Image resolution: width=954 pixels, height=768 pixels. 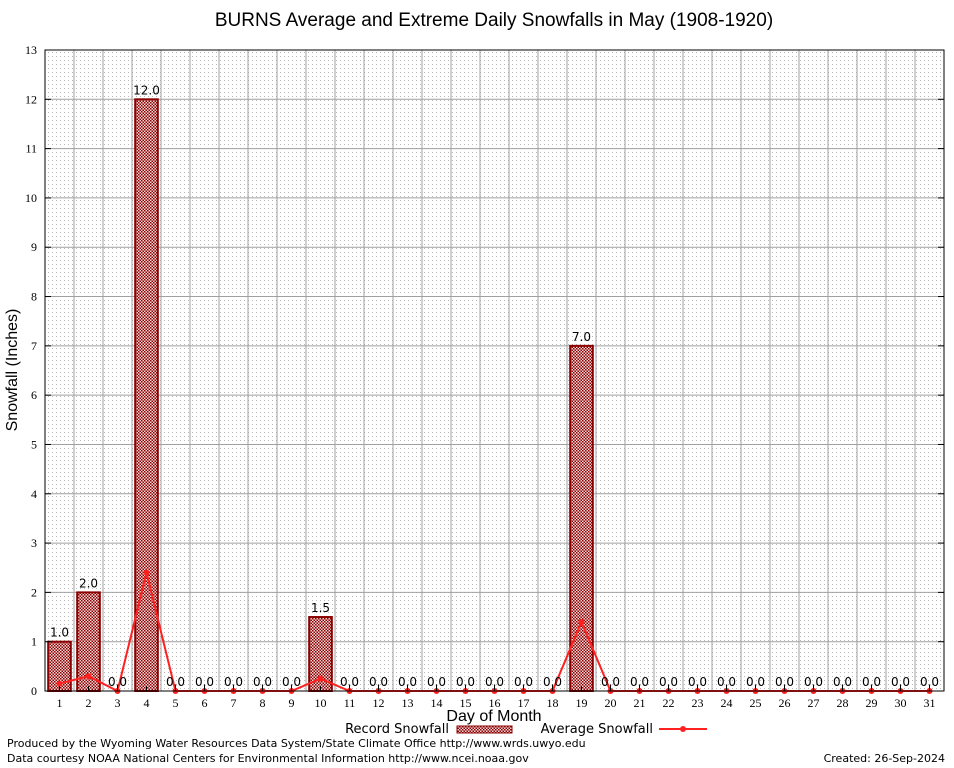 I want to click on x-tick-label: 14, so click(x=437, y=703).